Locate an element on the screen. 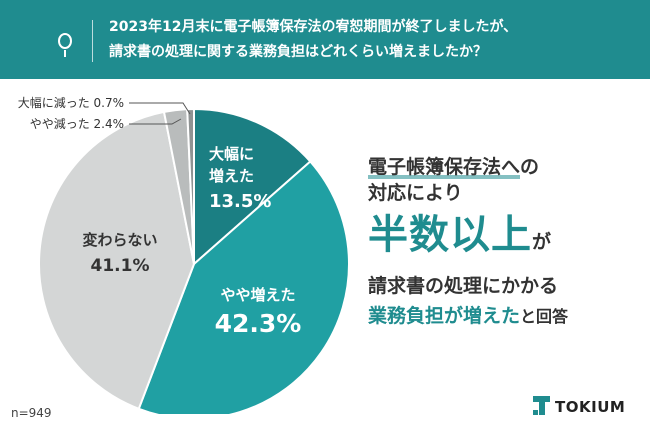 This screenshot has width=650, height=431. brand-logo: TOKIUM is located at coordinates (579, 407).